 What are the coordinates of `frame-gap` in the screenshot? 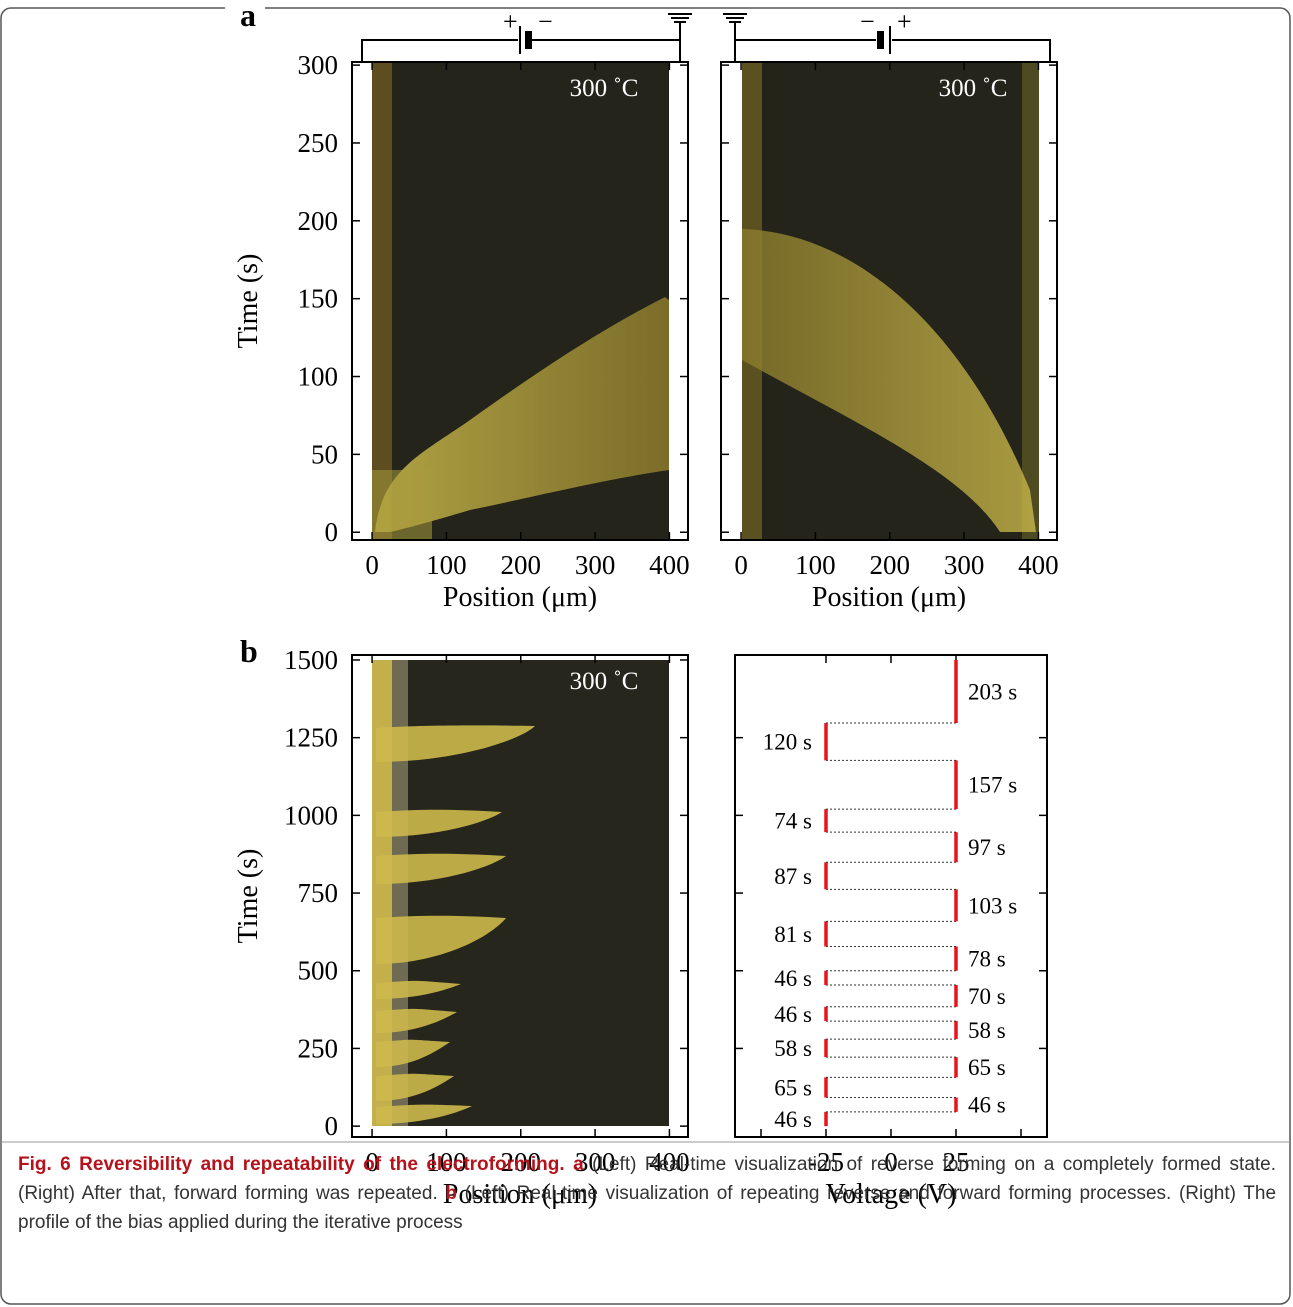 It's located at (245, 10).